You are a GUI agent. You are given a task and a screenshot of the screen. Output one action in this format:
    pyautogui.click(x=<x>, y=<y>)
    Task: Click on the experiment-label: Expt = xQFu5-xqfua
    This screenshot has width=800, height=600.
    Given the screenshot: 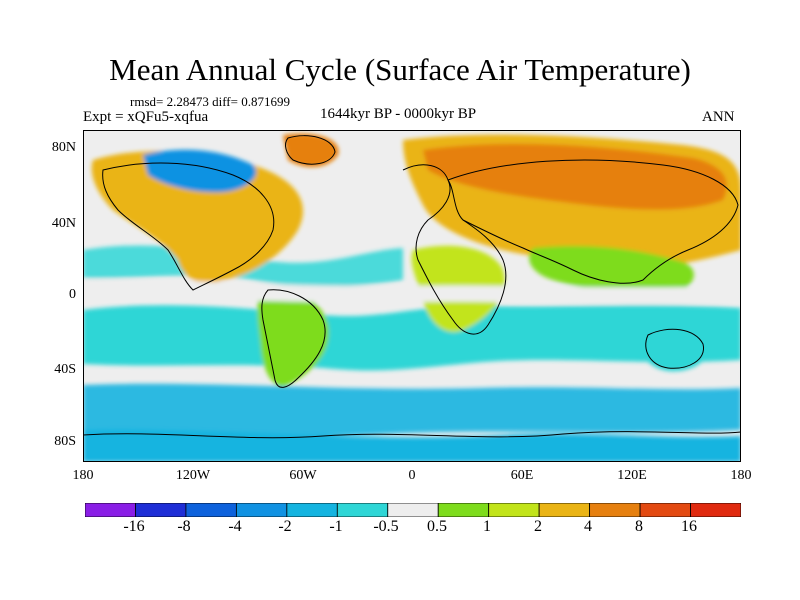 What is the action you would take?
    pyautogui.click(x=146, y=117)
    